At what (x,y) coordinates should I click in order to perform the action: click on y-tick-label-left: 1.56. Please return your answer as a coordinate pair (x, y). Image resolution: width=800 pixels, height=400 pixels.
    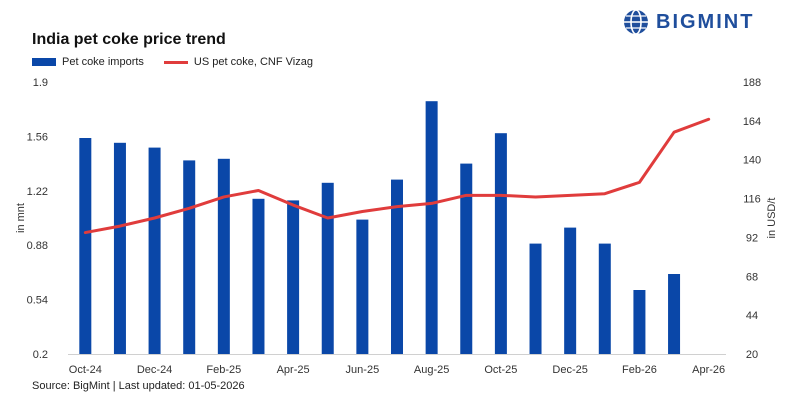
    Looking at the image, I should click on (37, 137).